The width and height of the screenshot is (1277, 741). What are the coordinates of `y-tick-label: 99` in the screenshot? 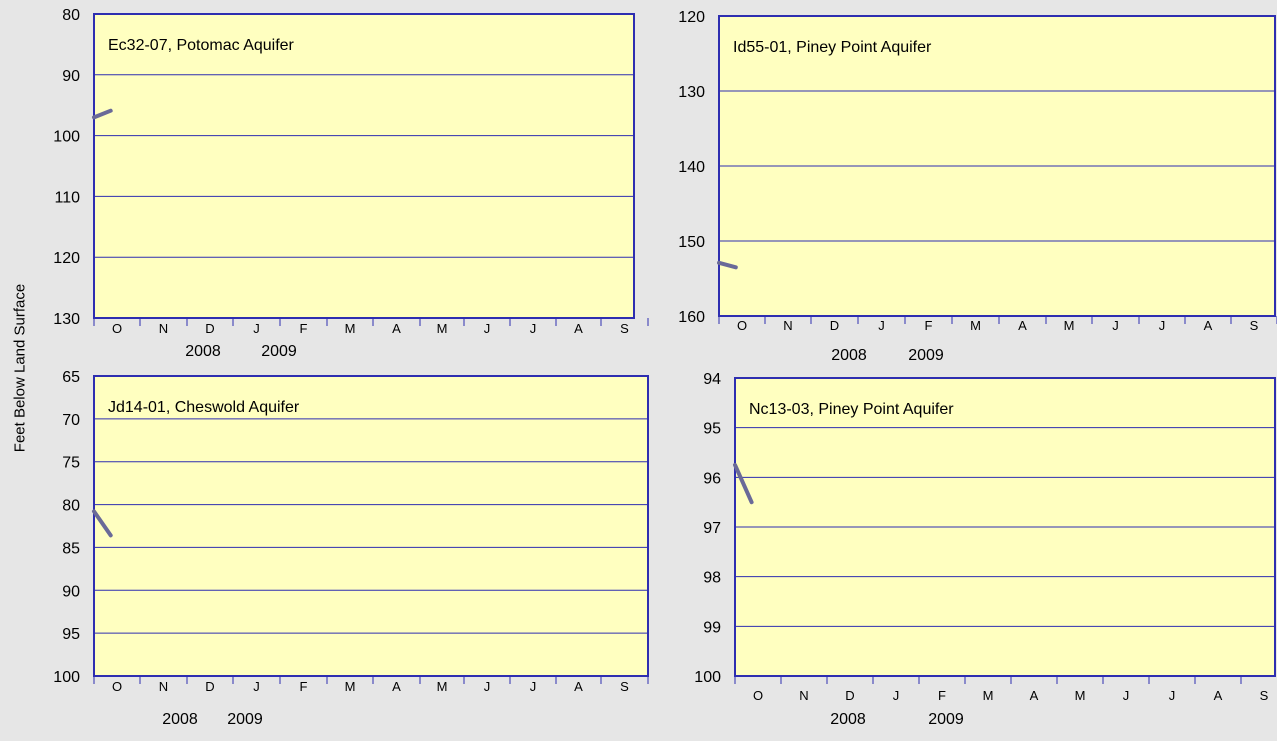 It's located at (712, 627).